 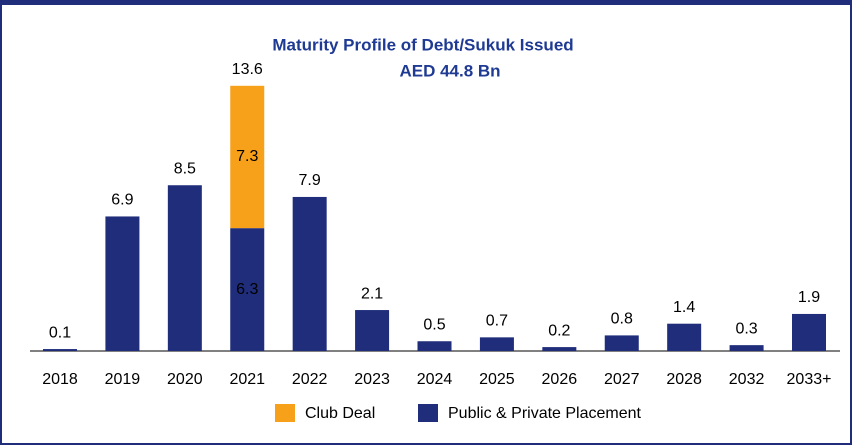 What do you see at coordinates (559, 330) in the screenshot?
I see `value-label: 0.2` at bounding box center [559, 330].